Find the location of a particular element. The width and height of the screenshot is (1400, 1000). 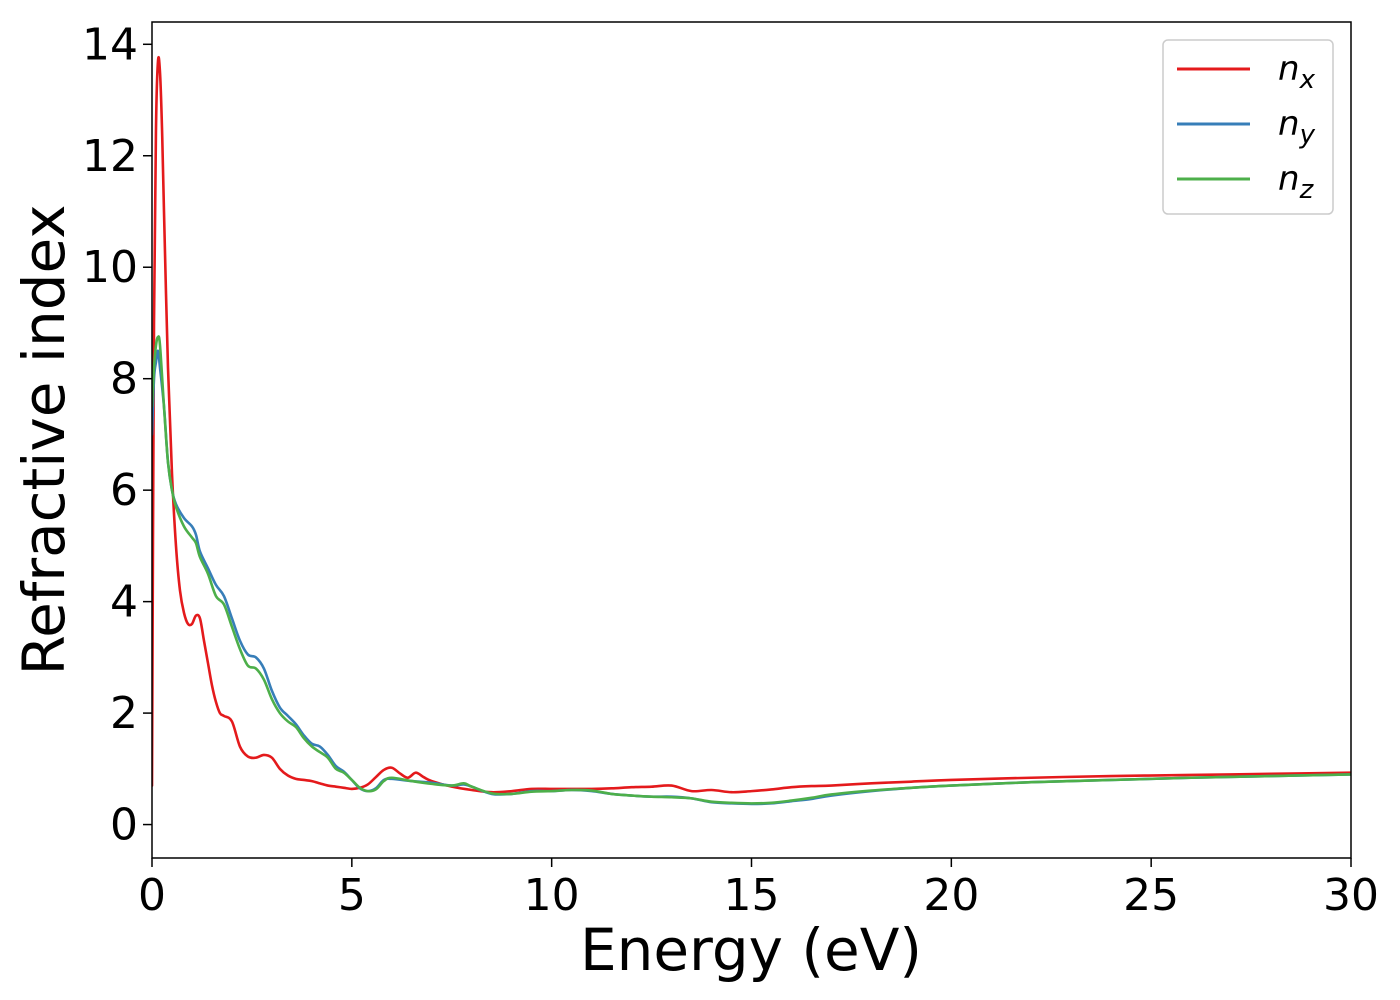

y-tick-label: 0 is located at coordinates (124, 825).